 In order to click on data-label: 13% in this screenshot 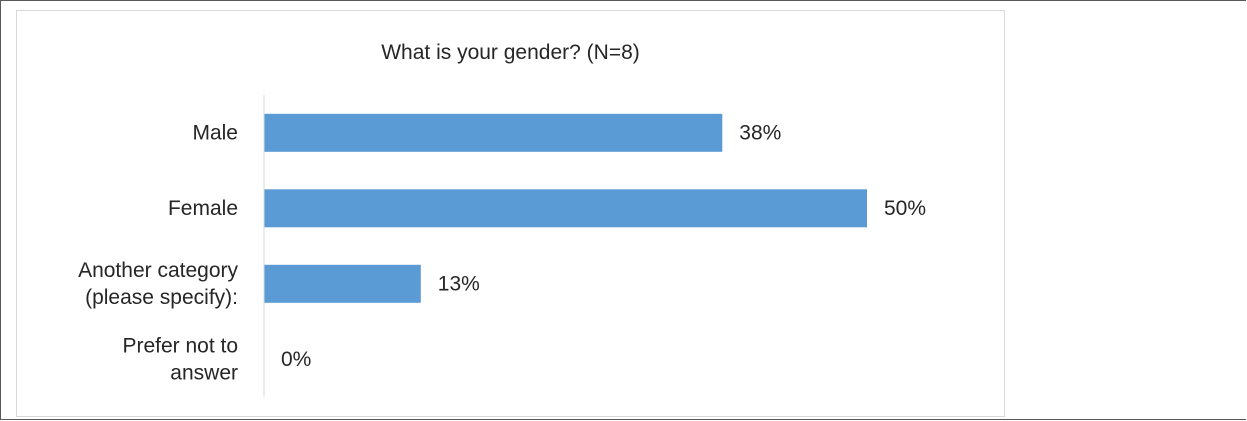, I will do `click(459, 283)`.